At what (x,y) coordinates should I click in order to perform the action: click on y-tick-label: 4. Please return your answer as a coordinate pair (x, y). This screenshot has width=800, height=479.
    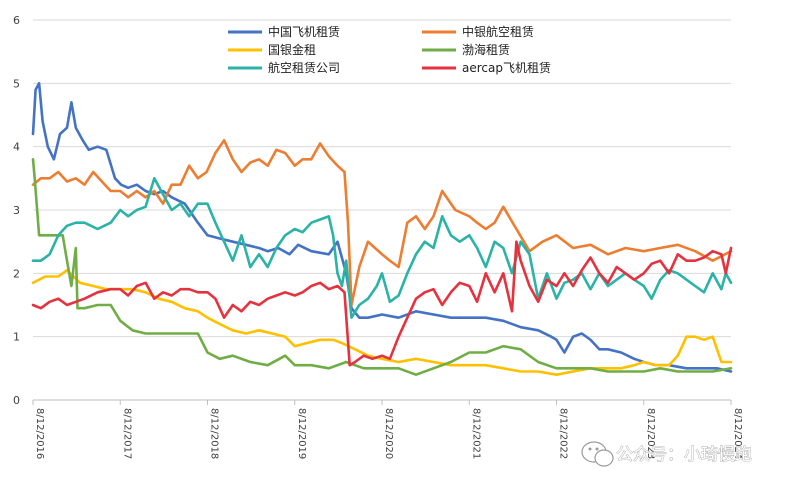
    Looking at the image, I should click on (16, 147).